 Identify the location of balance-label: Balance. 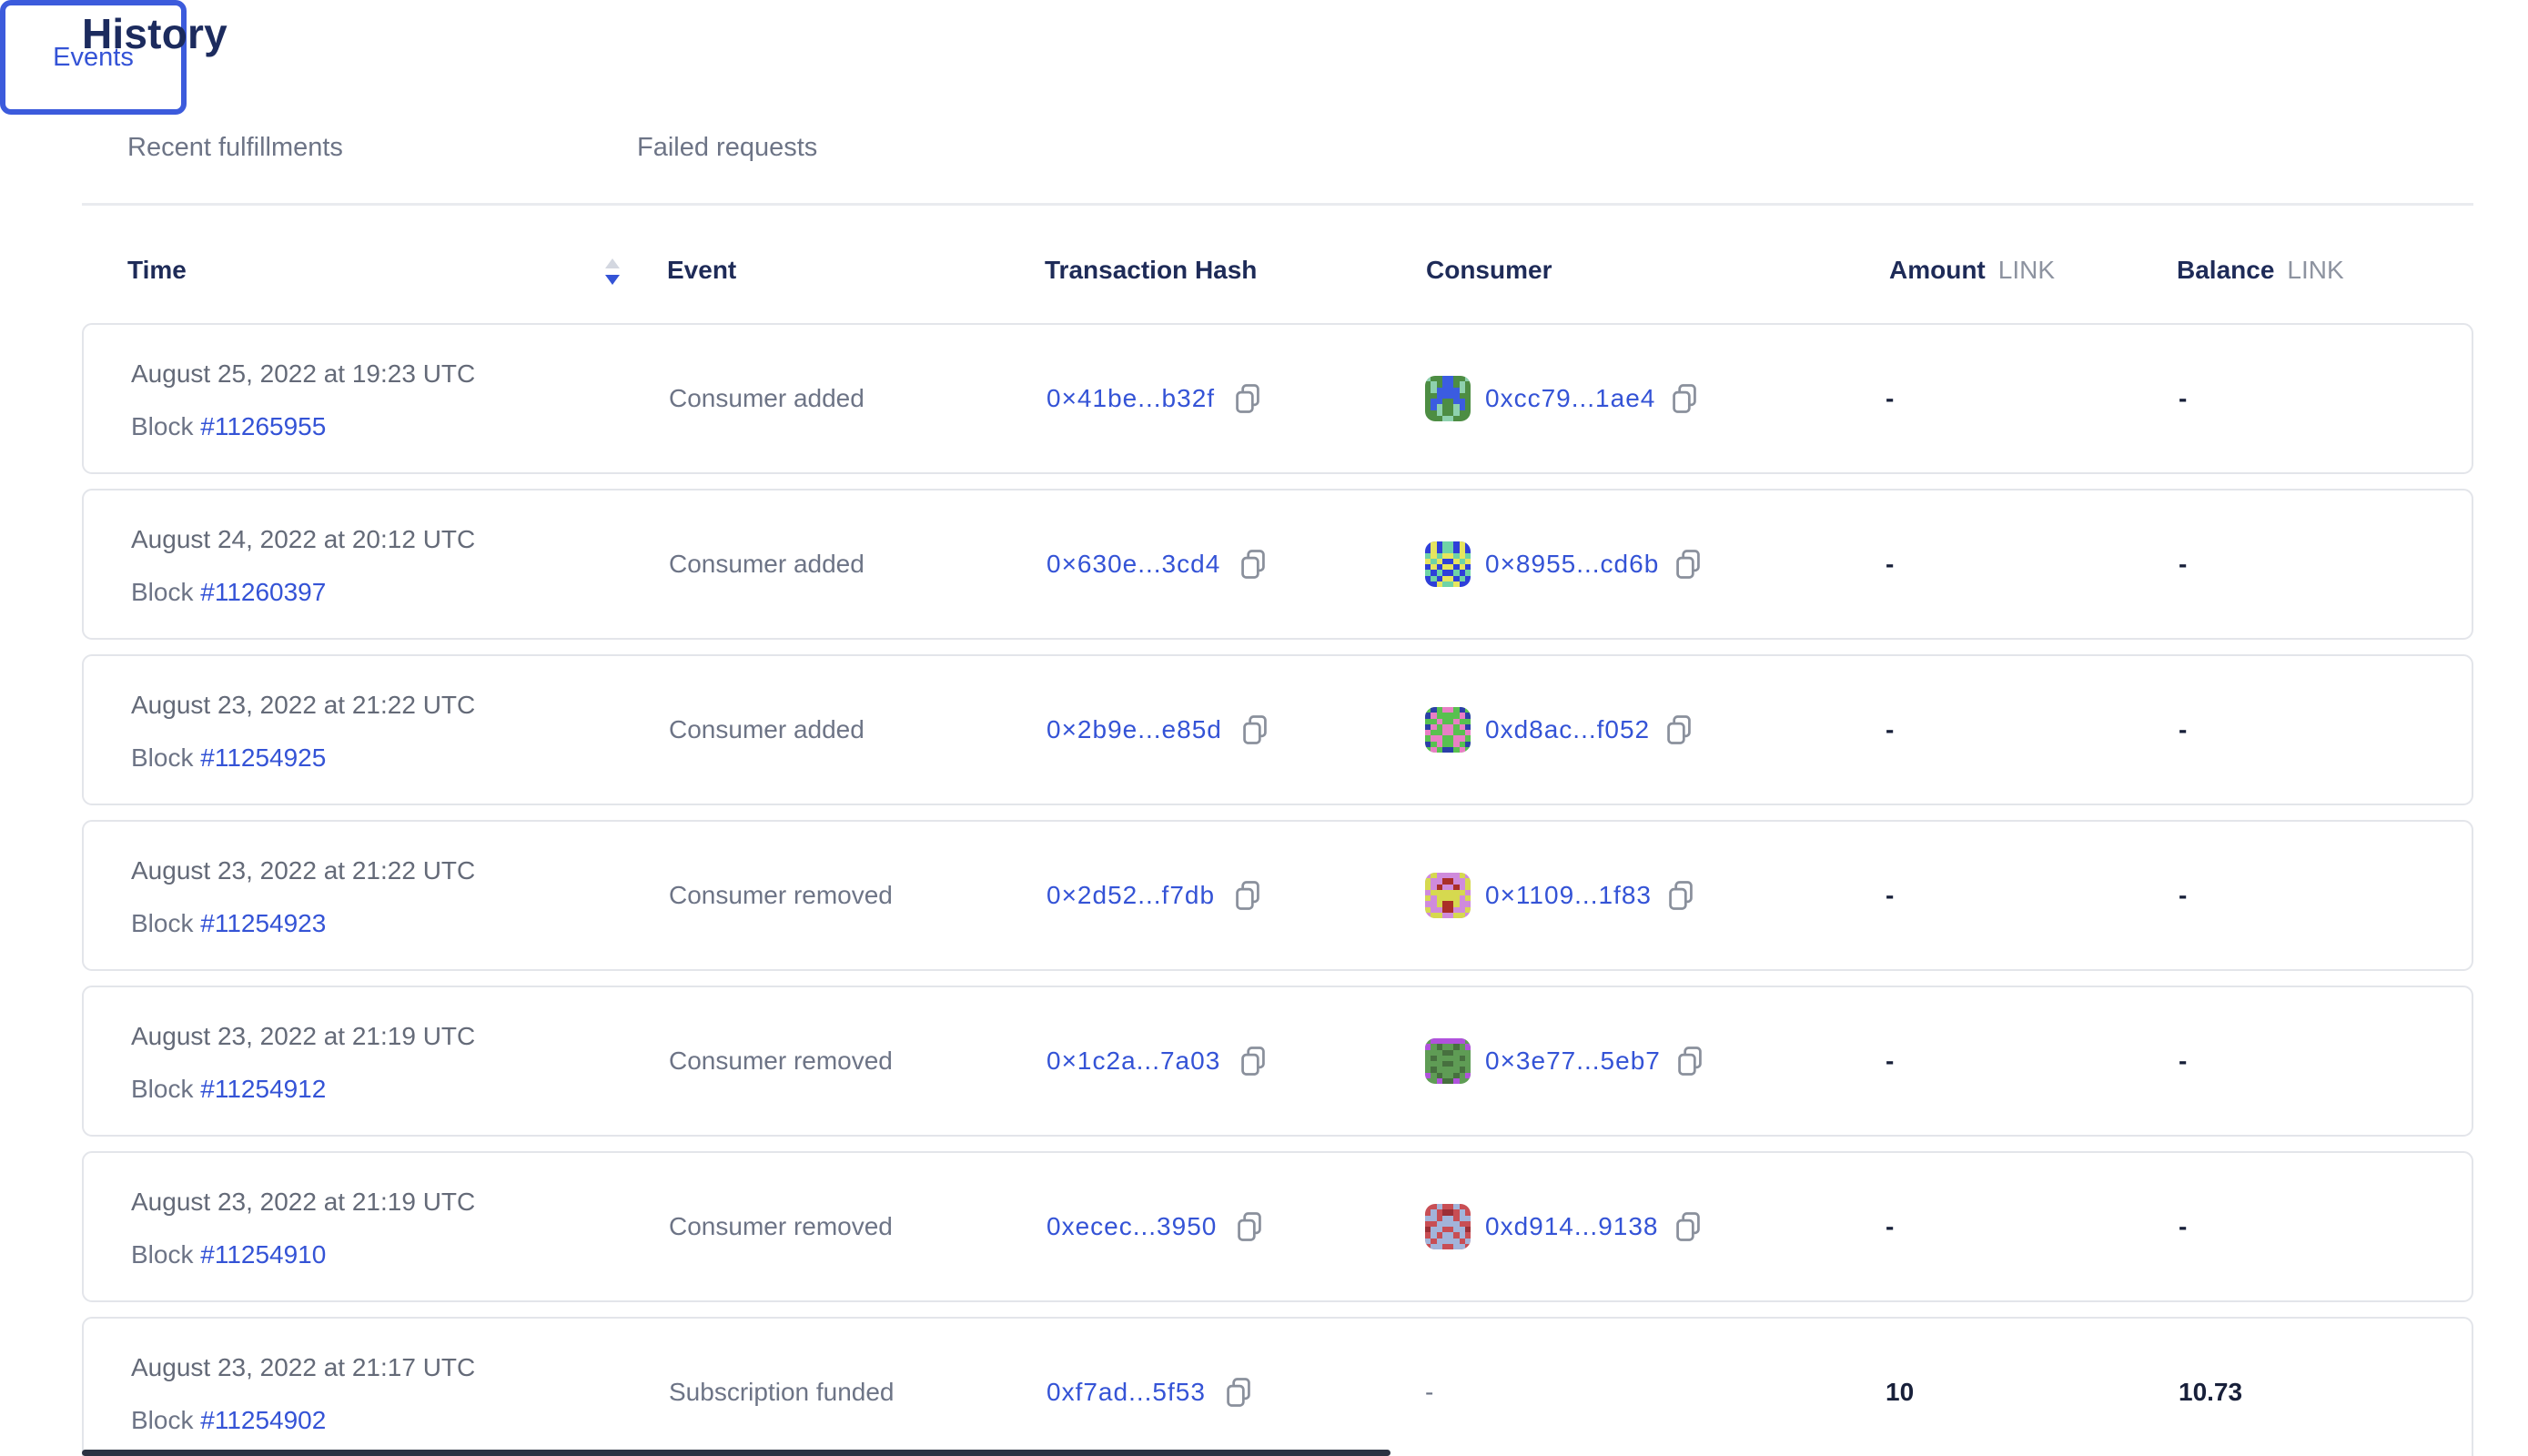
(2226, 270).